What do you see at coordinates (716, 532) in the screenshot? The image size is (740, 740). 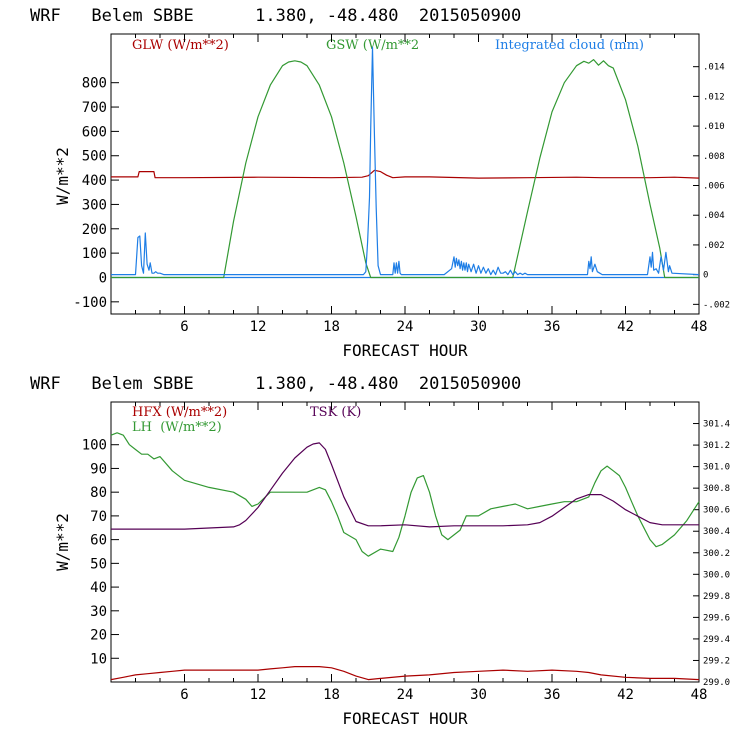 I see `right-tick-label: 300.4` at bounding box center [716, 532].